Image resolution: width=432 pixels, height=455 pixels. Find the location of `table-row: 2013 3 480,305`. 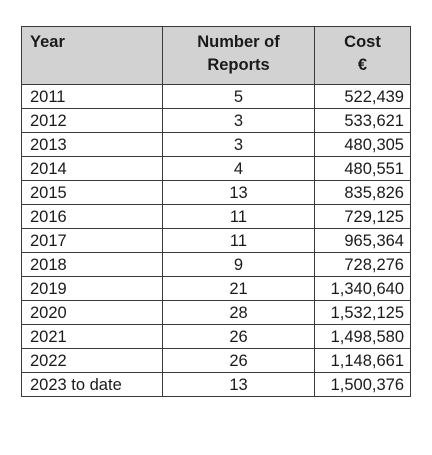

table-row: 2013 3 480,305 is located at coordinates (216, 144).